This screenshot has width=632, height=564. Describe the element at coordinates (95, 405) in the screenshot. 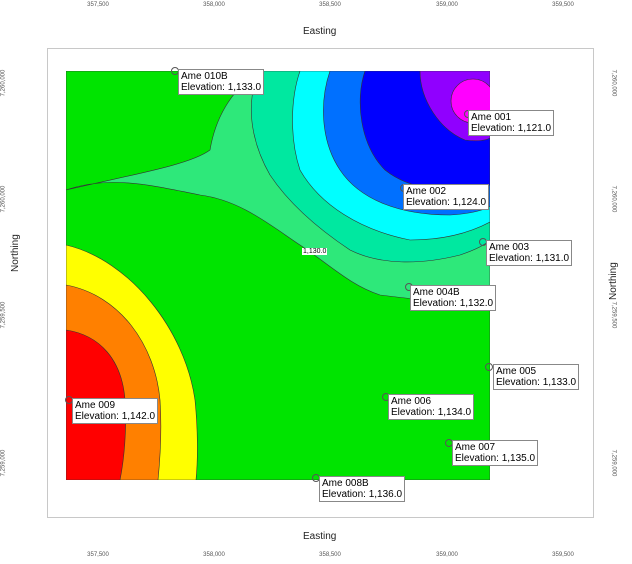

I see `well-name: Ame 009` at that location.